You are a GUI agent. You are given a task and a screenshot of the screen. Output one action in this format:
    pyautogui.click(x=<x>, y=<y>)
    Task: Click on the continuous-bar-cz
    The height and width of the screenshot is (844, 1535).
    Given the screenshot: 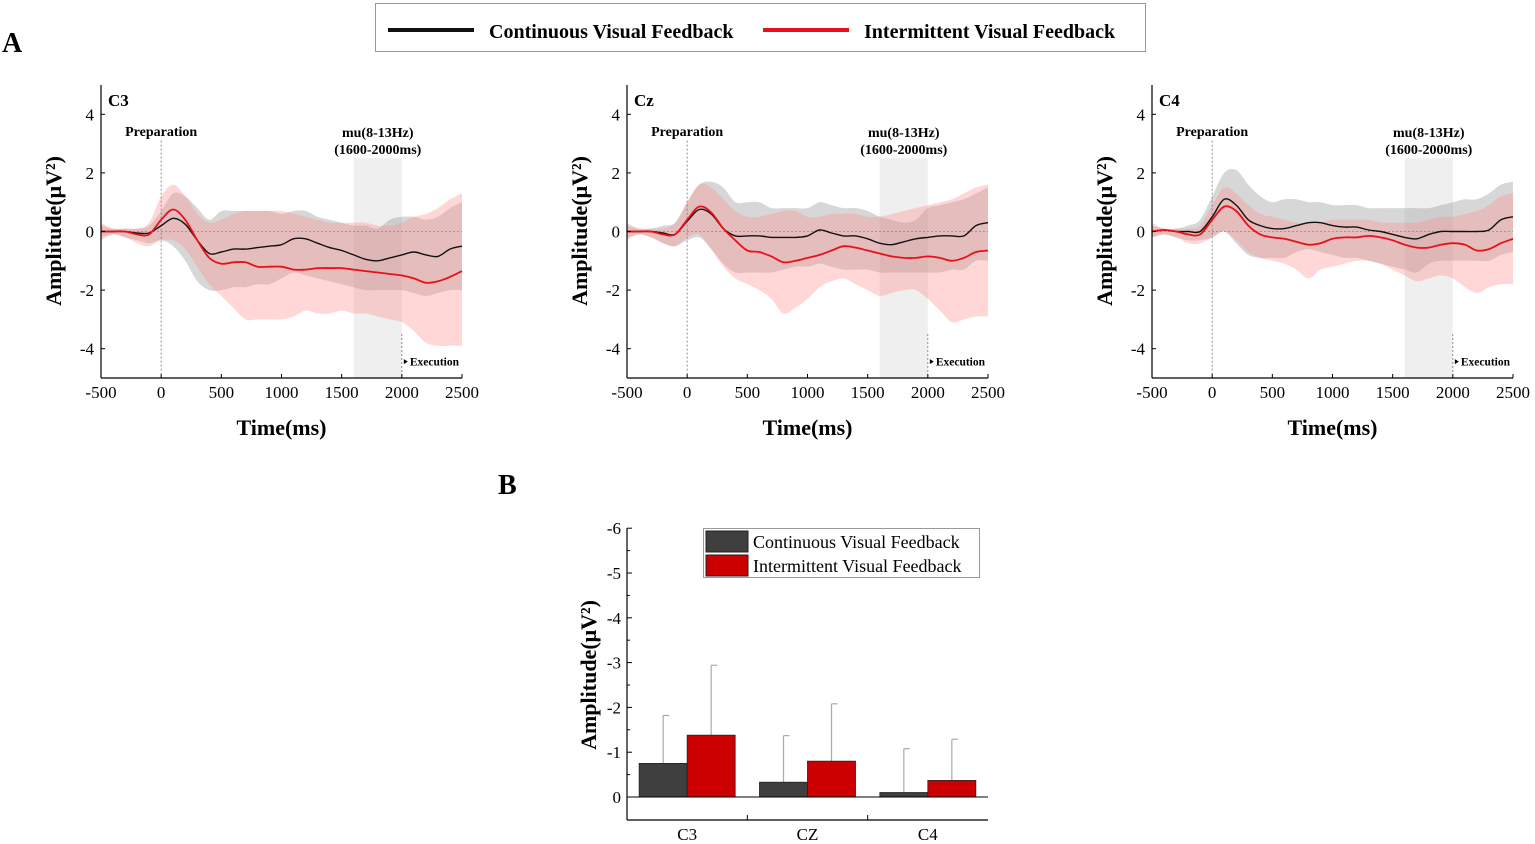 What is the action you would take?
    pyautogui.click(x=783, y=789)
    